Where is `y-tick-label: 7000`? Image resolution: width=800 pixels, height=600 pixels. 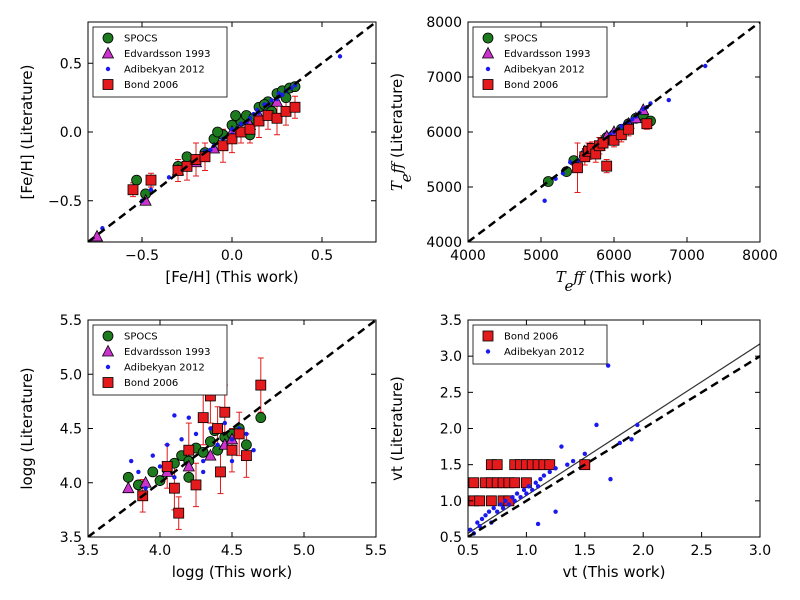
y-tick-label: 7000 is located at coordinates (444, 78).